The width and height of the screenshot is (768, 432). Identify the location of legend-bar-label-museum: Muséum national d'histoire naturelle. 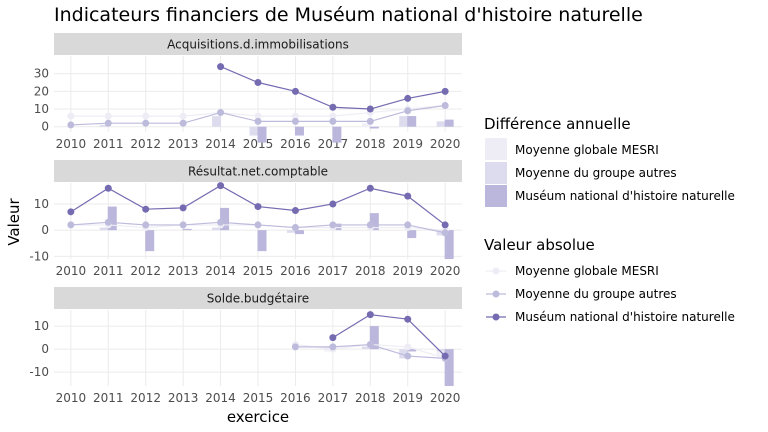
(625, 196).